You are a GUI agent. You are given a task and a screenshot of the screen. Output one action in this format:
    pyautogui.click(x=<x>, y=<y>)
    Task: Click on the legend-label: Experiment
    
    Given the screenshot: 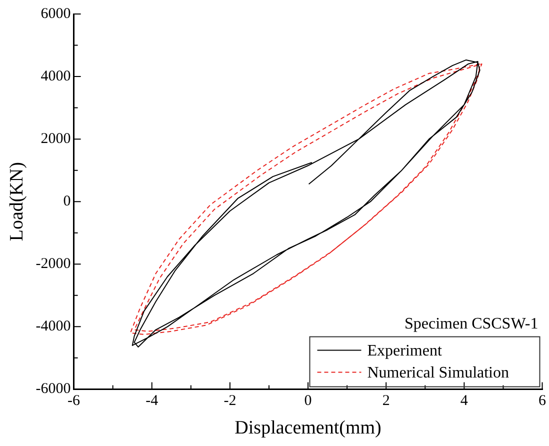 What is the action you would take?
    pyautogui.click(x=404, y=351)
    